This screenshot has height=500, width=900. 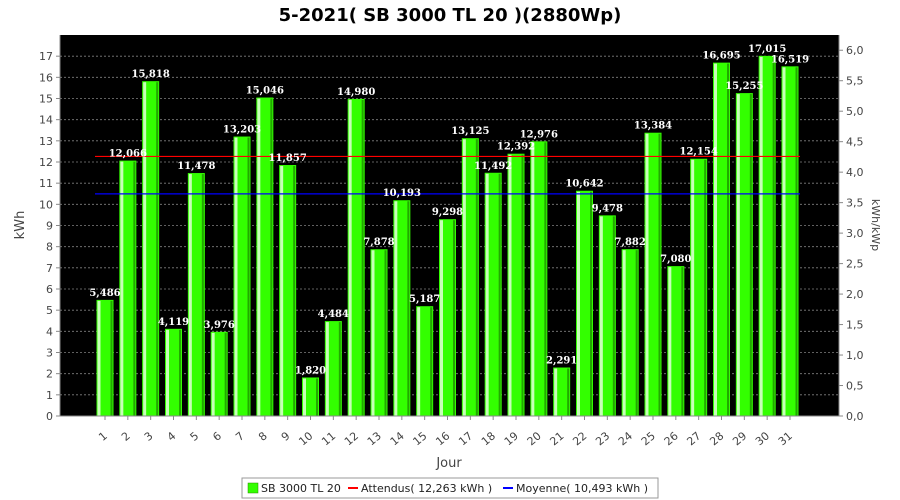 What do you see at coordinates (49, 353) in the screenshot?
I see `y-tick-label: 3` at bounding box center [49, 353].